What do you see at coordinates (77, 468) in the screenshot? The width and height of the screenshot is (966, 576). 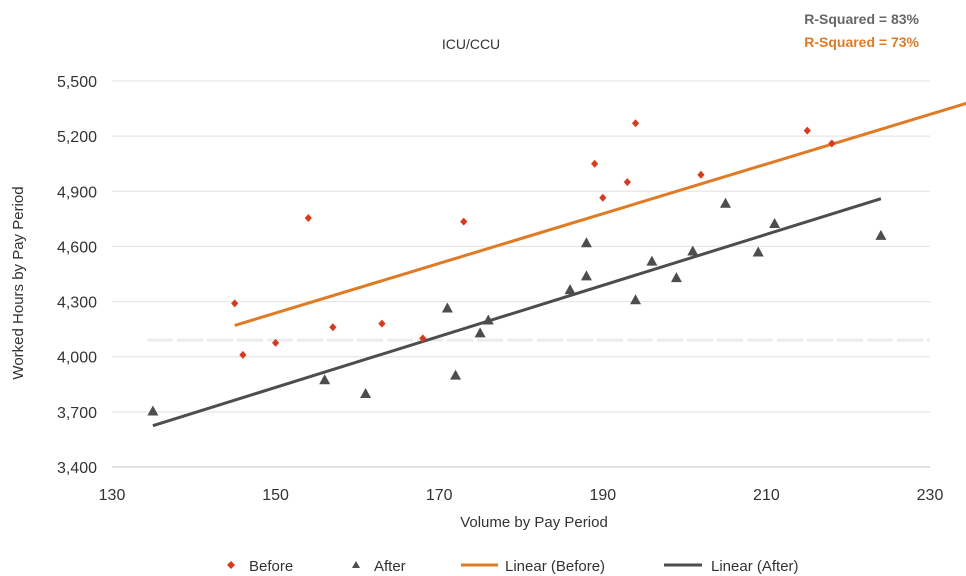 I see `y-tick-label: 3,400` at bounding box center [77, 468].